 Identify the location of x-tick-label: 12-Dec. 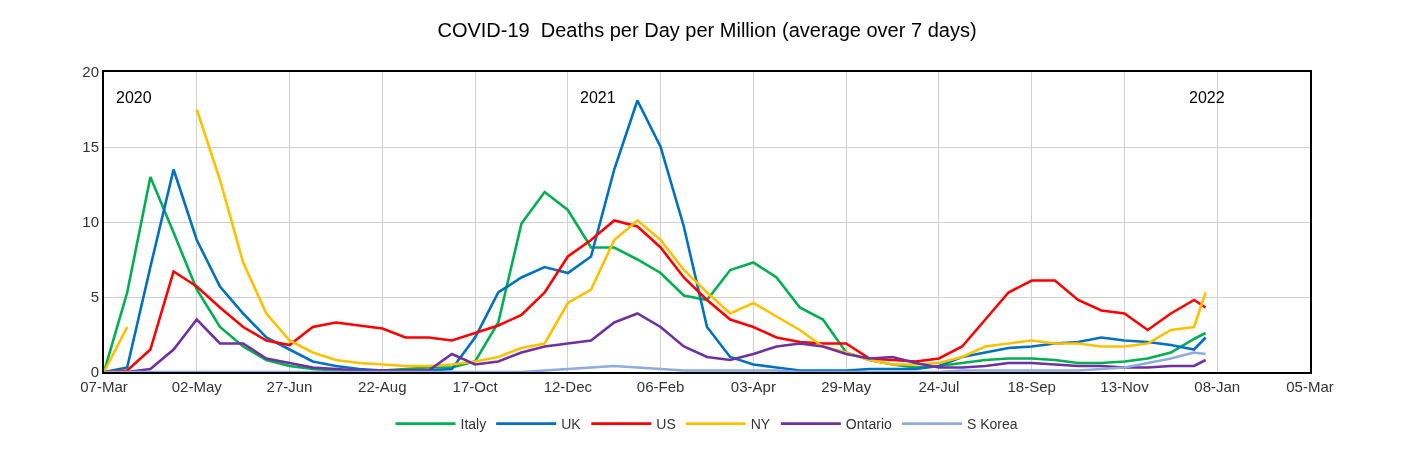
(568, 386).